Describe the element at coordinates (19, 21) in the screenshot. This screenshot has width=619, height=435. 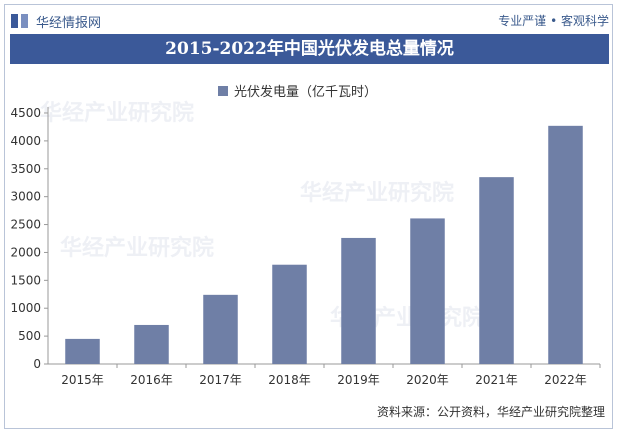
I see `brand-logo-icon` at that location.